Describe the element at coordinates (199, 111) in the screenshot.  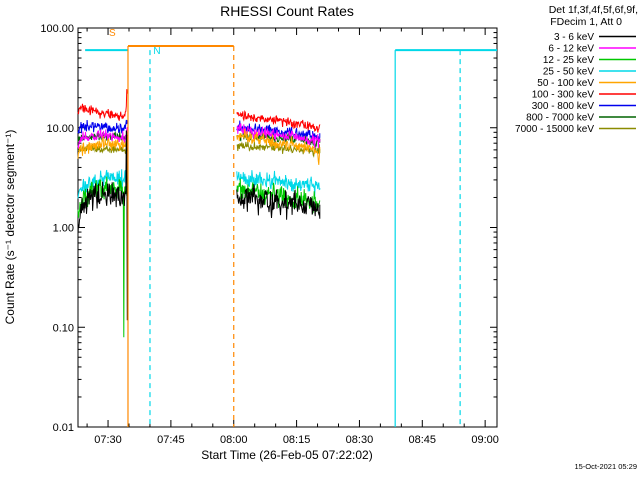
I see `series-line-100-300keV` at that location.